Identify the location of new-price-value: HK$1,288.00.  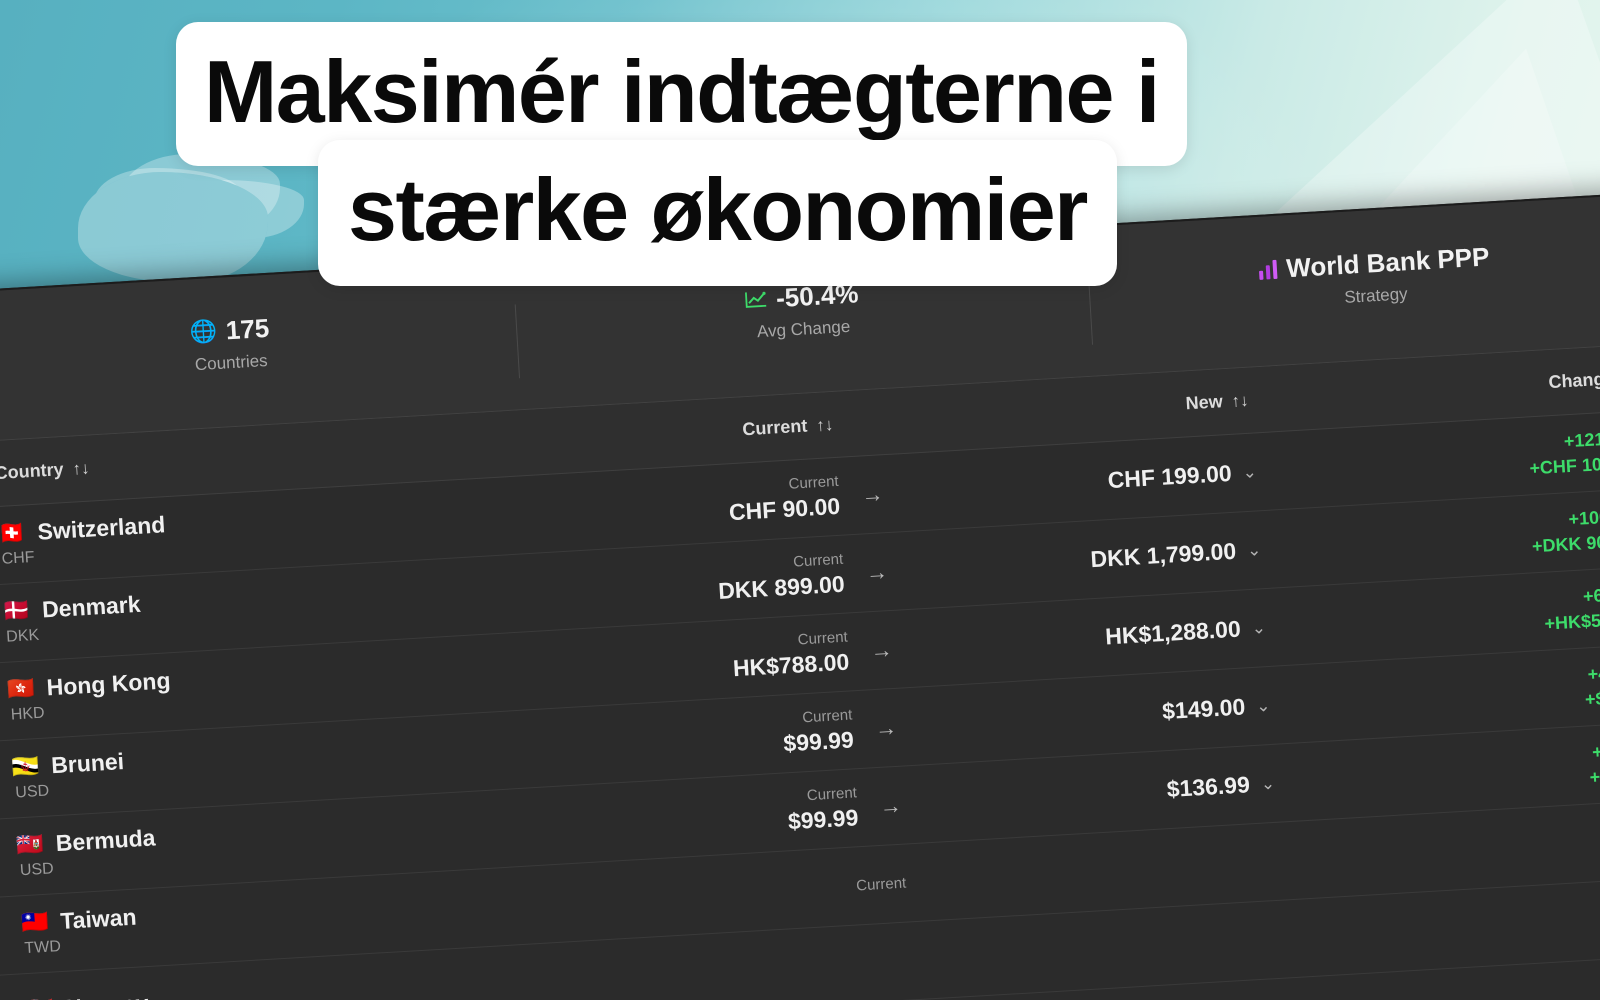
(1173, 632).